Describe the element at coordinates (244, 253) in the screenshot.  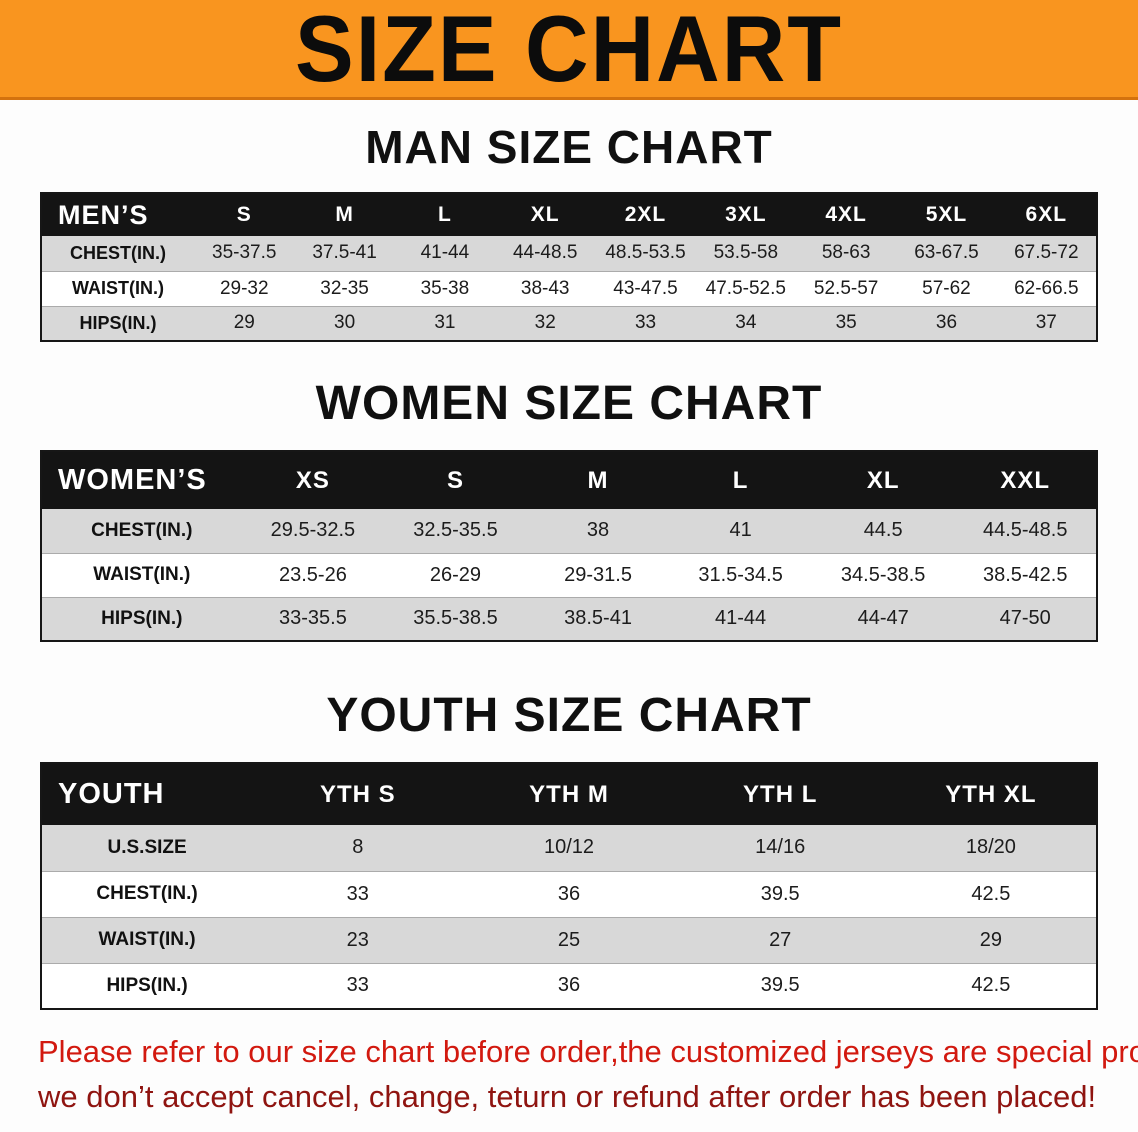
I see `measurement-value: 35-37.5` at that location.